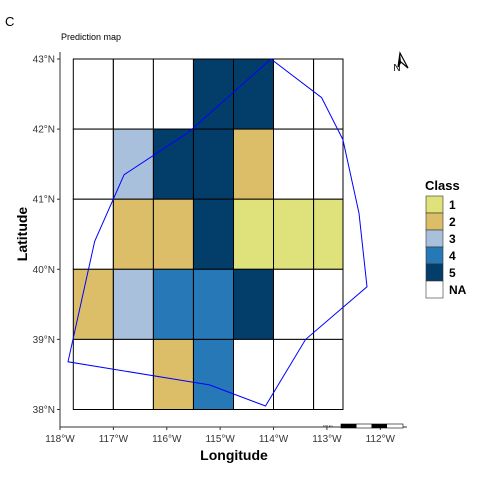  What do you see at coordinates (91, 37) in the screenshot?
I see `map-title: Prediction map` at bounding box center [91, 37].